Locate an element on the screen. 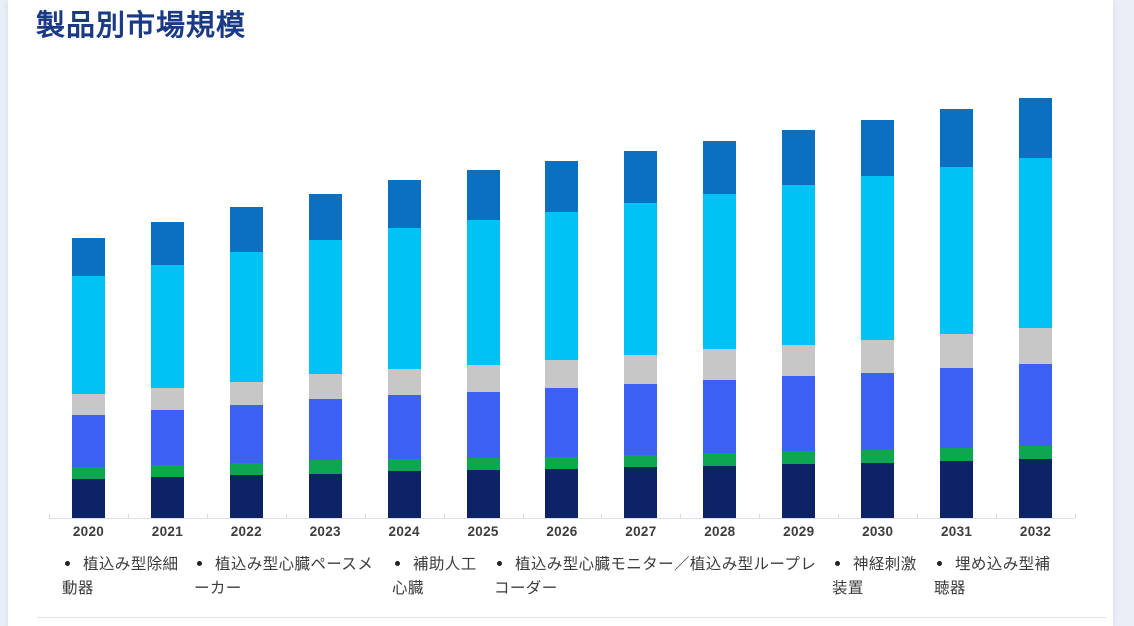  stacked-bar-2020 is located at coordinates (88, 378).